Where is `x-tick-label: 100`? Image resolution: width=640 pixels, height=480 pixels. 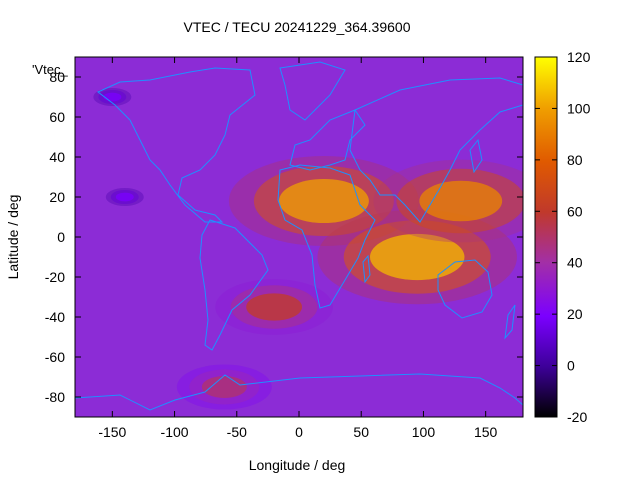
x-tick-label: 100 is located at coordinates (424, 432).